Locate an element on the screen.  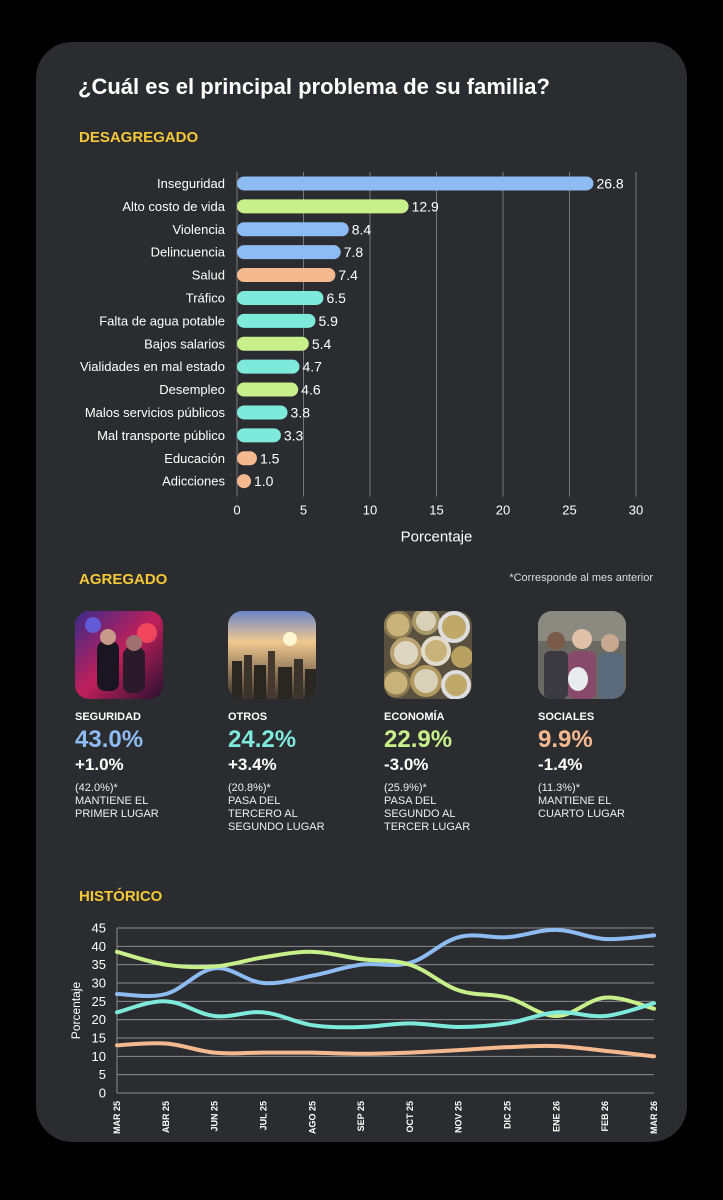
y-tick-label: 45 is located at coordinates (99, 928).